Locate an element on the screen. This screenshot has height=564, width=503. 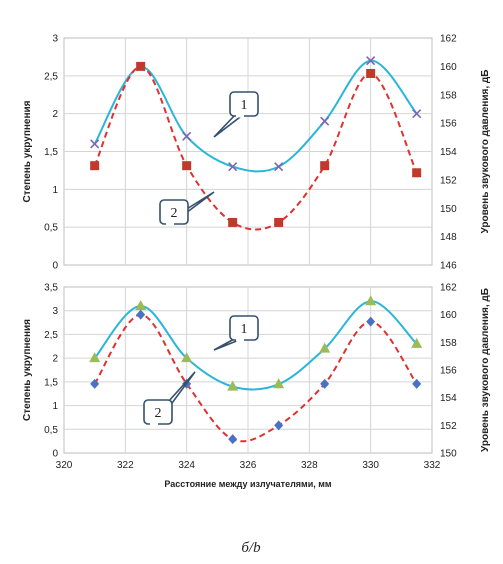
x-tick-label: 332 is located at coordinates (432, 465).